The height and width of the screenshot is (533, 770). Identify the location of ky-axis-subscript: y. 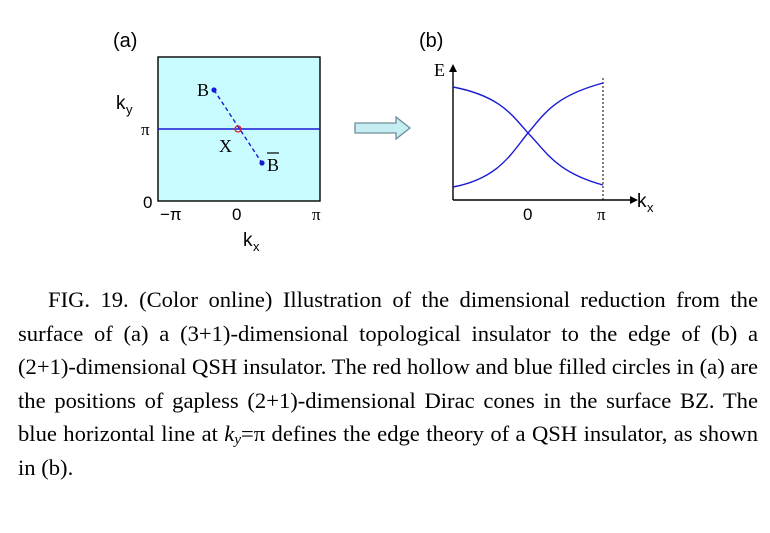
(129, 109).